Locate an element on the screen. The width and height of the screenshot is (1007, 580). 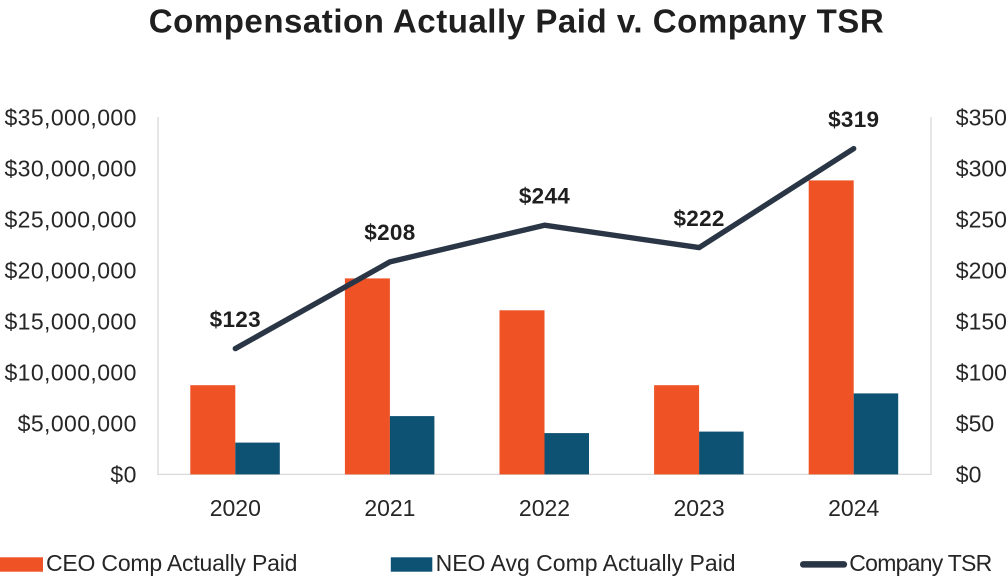
svg-text: $10,000,000 is located at coordinates (70, 372).